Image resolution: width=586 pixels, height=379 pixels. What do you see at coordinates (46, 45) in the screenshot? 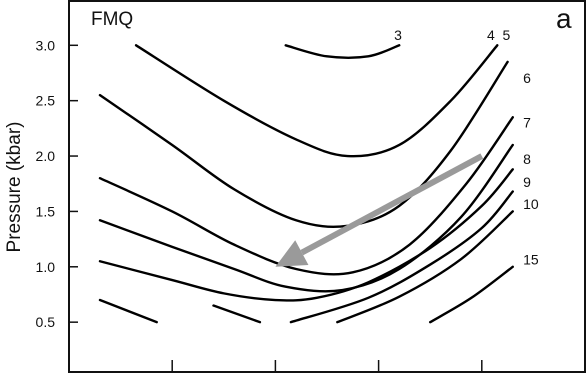
I see `y-tick-label: 3.0` at bounding box center [46, 45].